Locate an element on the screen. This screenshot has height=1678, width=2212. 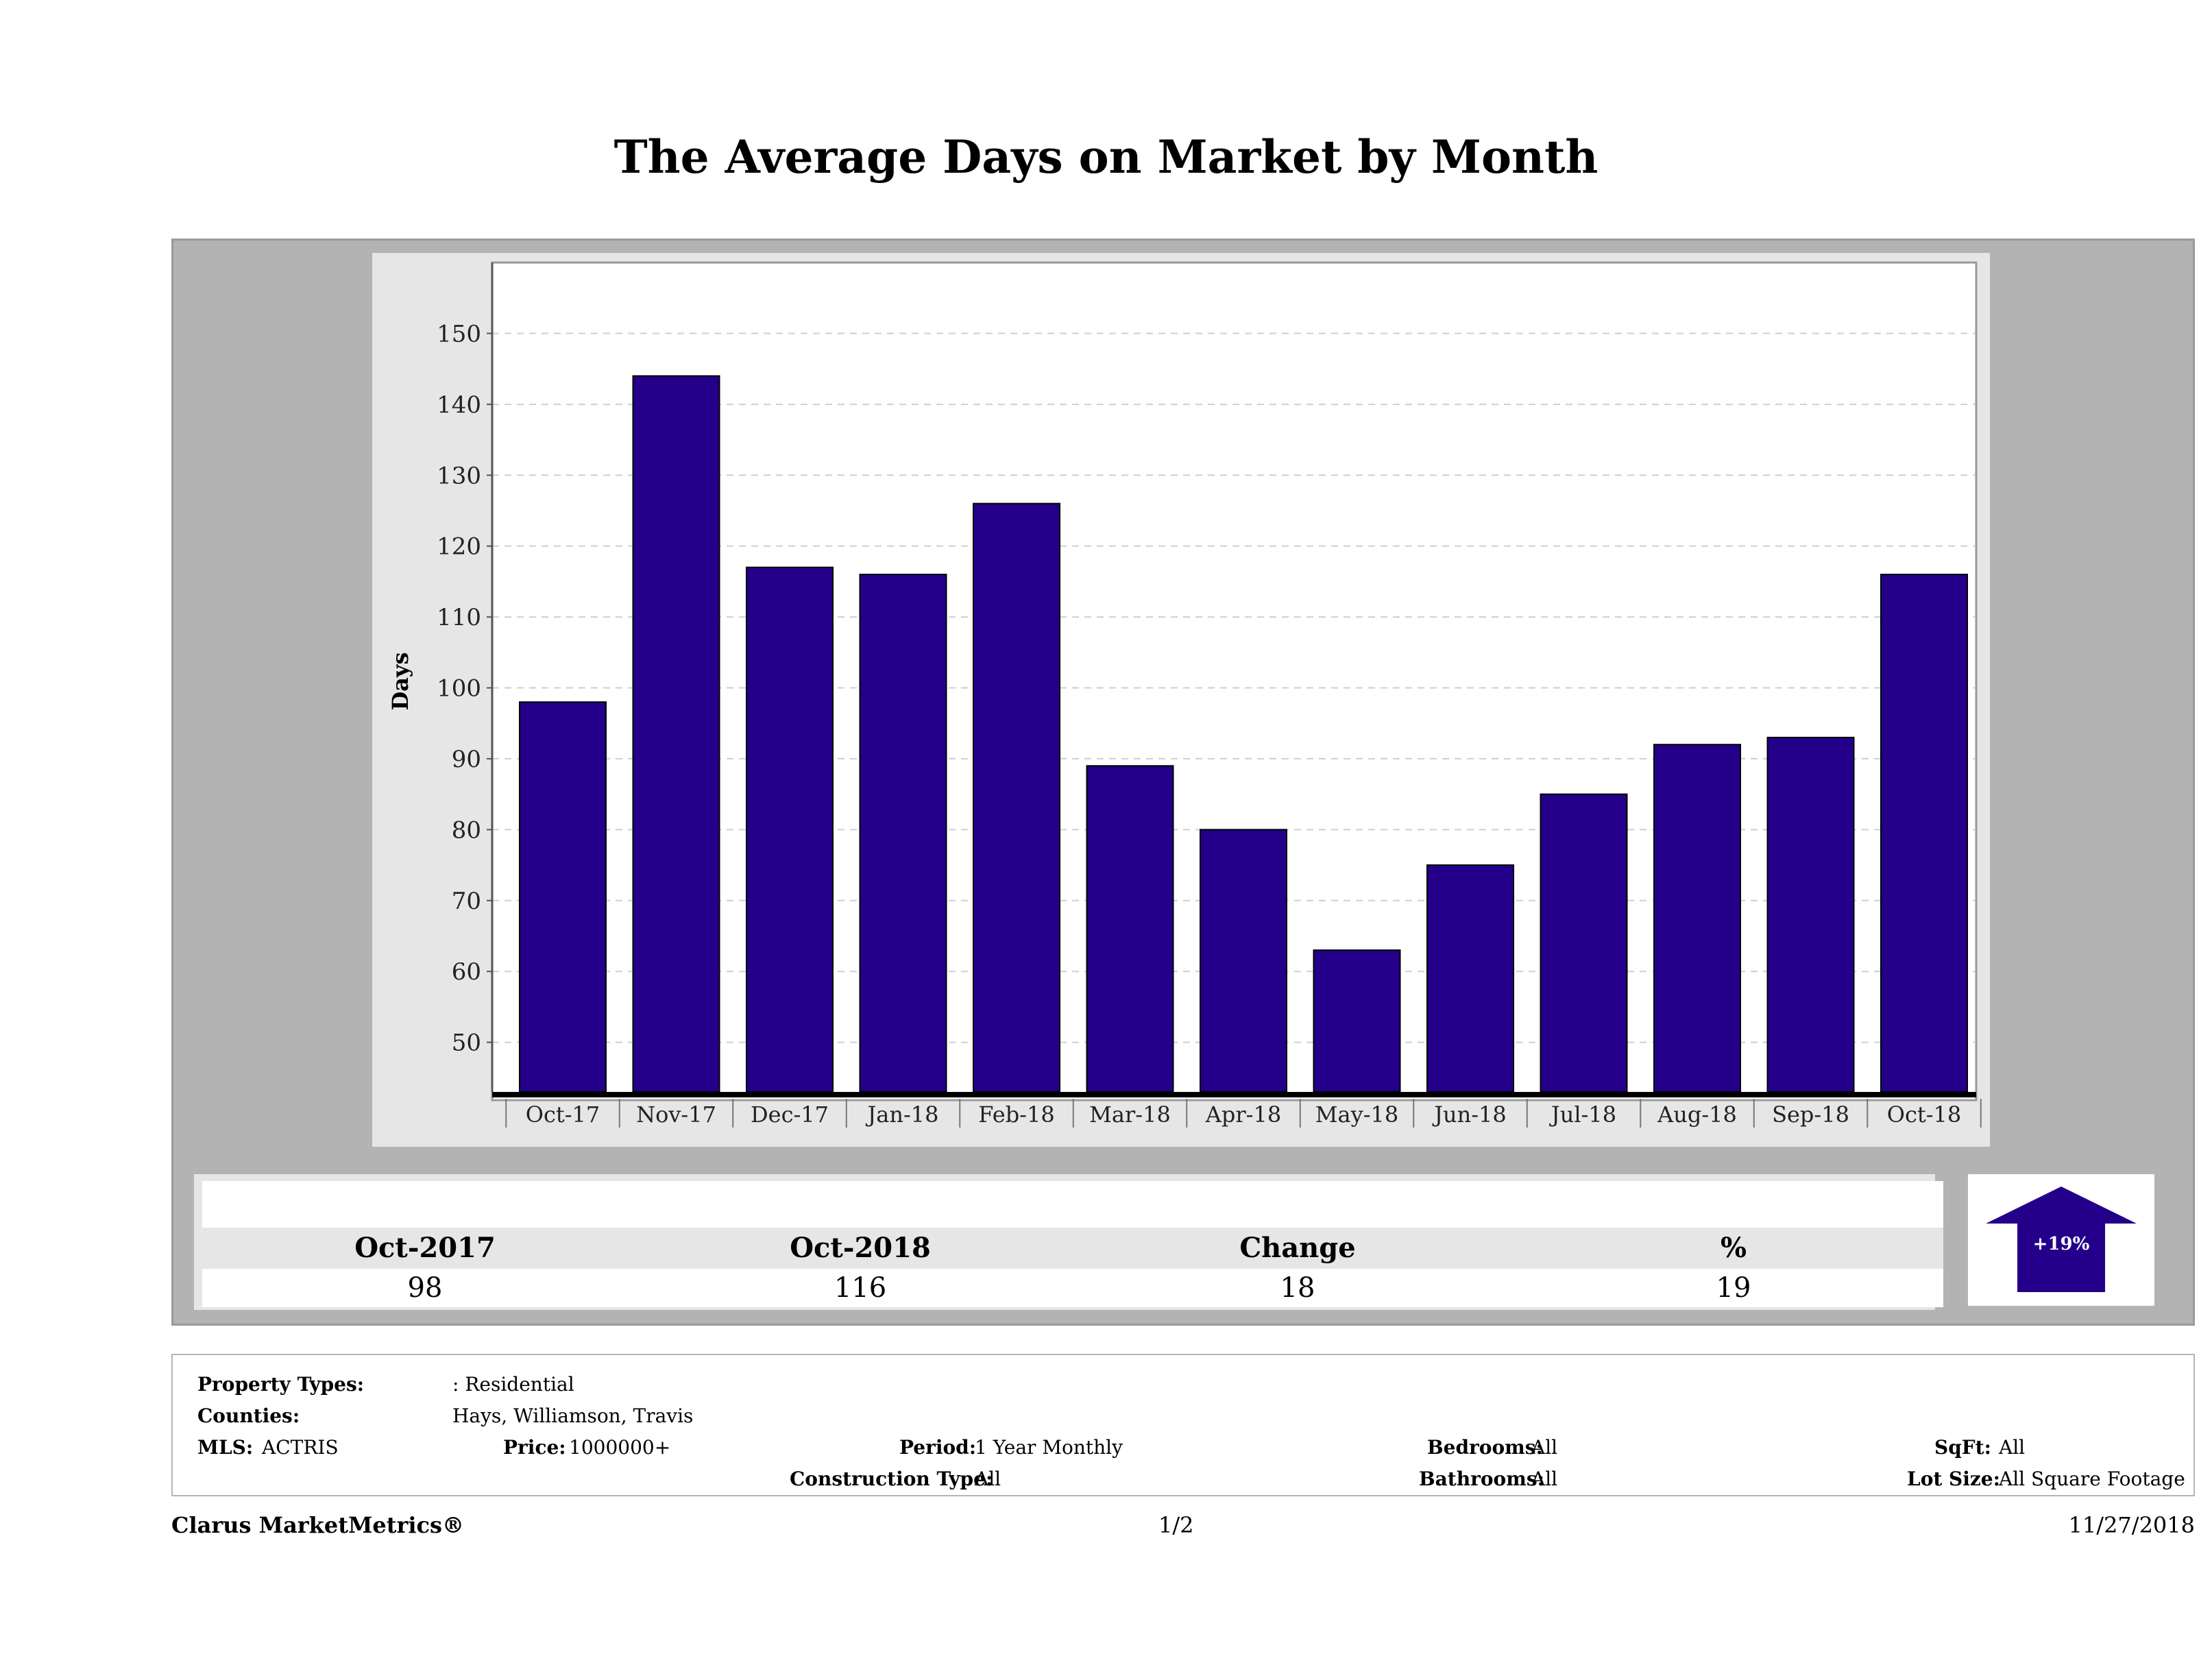
y-tick-label: 60 is located at coordinates (467, 972).